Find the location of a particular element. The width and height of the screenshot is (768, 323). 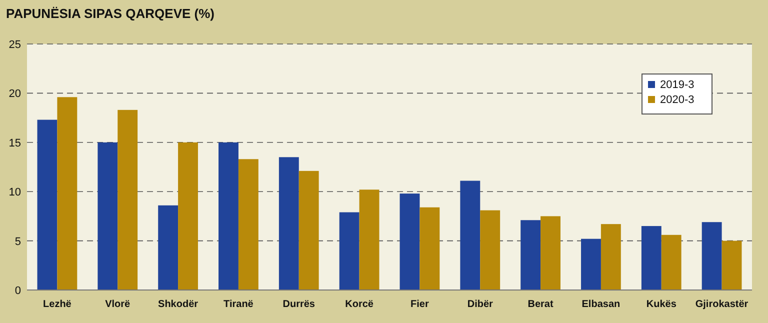

y-tick-label: 10 is located at coordinates (14, 192).